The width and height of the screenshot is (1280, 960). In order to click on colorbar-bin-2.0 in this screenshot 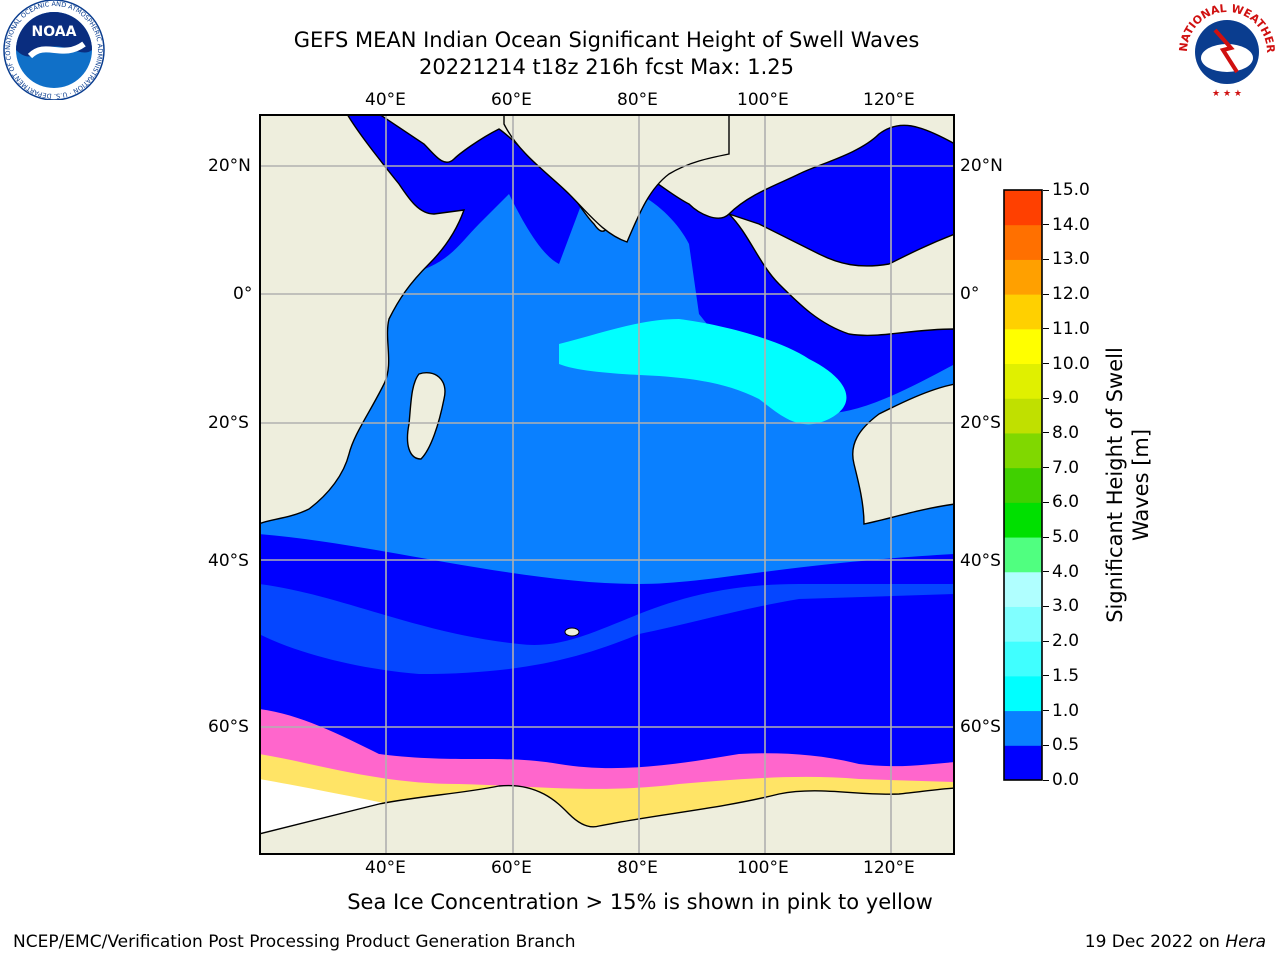, I will do `click(1023, 624)`.